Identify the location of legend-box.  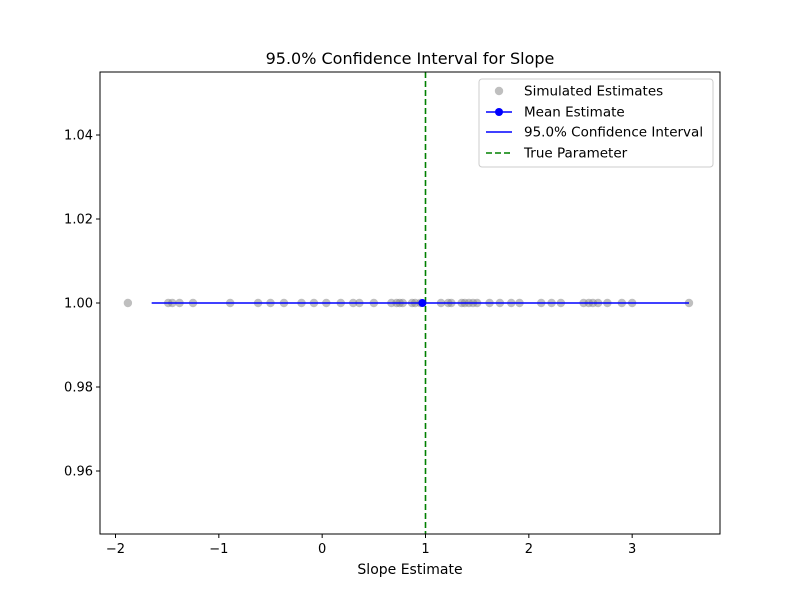
(596, 123).